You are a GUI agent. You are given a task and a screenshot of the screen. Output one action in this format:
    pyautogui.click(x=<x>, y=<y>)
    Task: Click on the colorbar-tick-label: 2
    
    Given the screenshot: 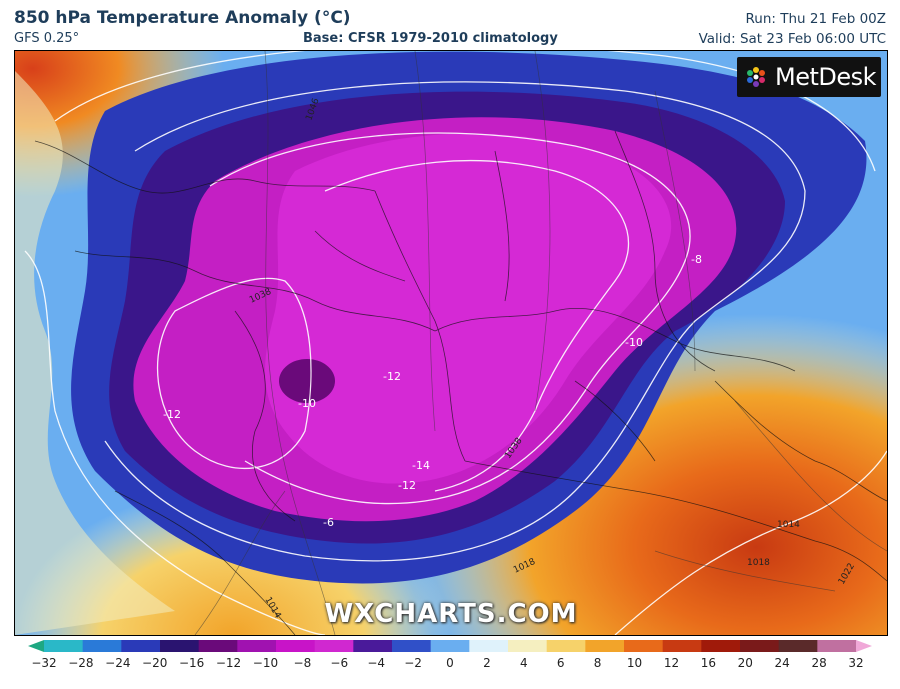 What is the action you would take?
    pyautogui.click(x=487, y=663)
    